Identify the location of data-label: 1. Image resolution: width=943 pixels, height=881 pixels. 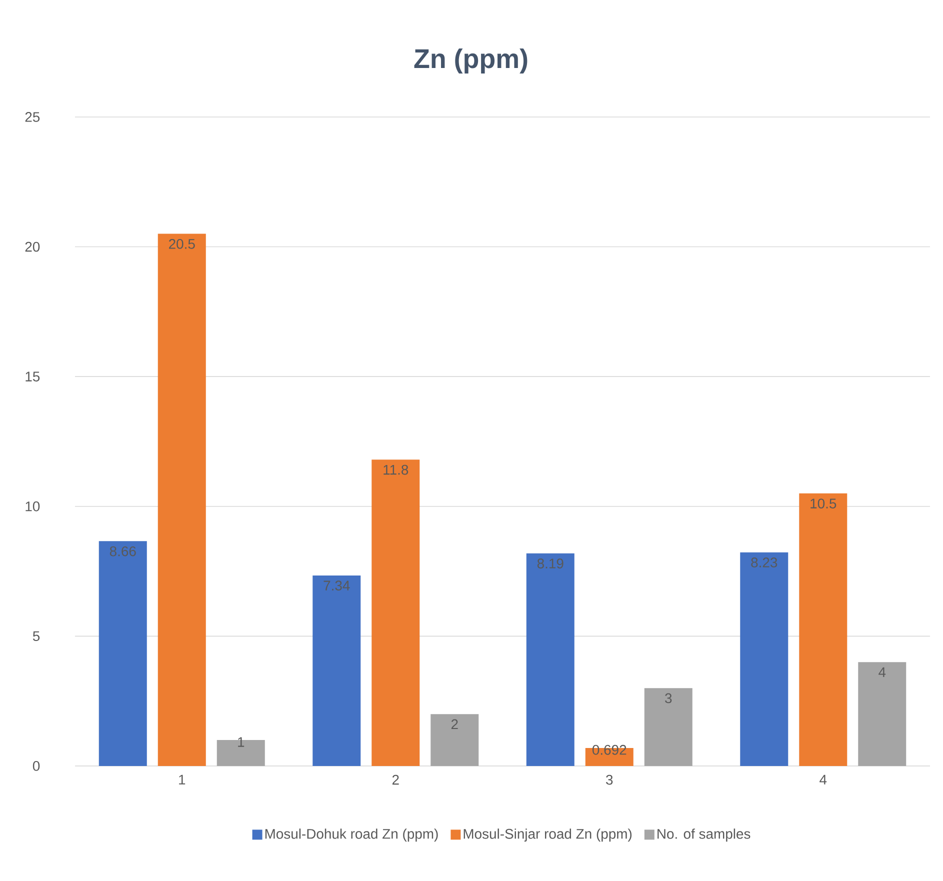
(241, 742).